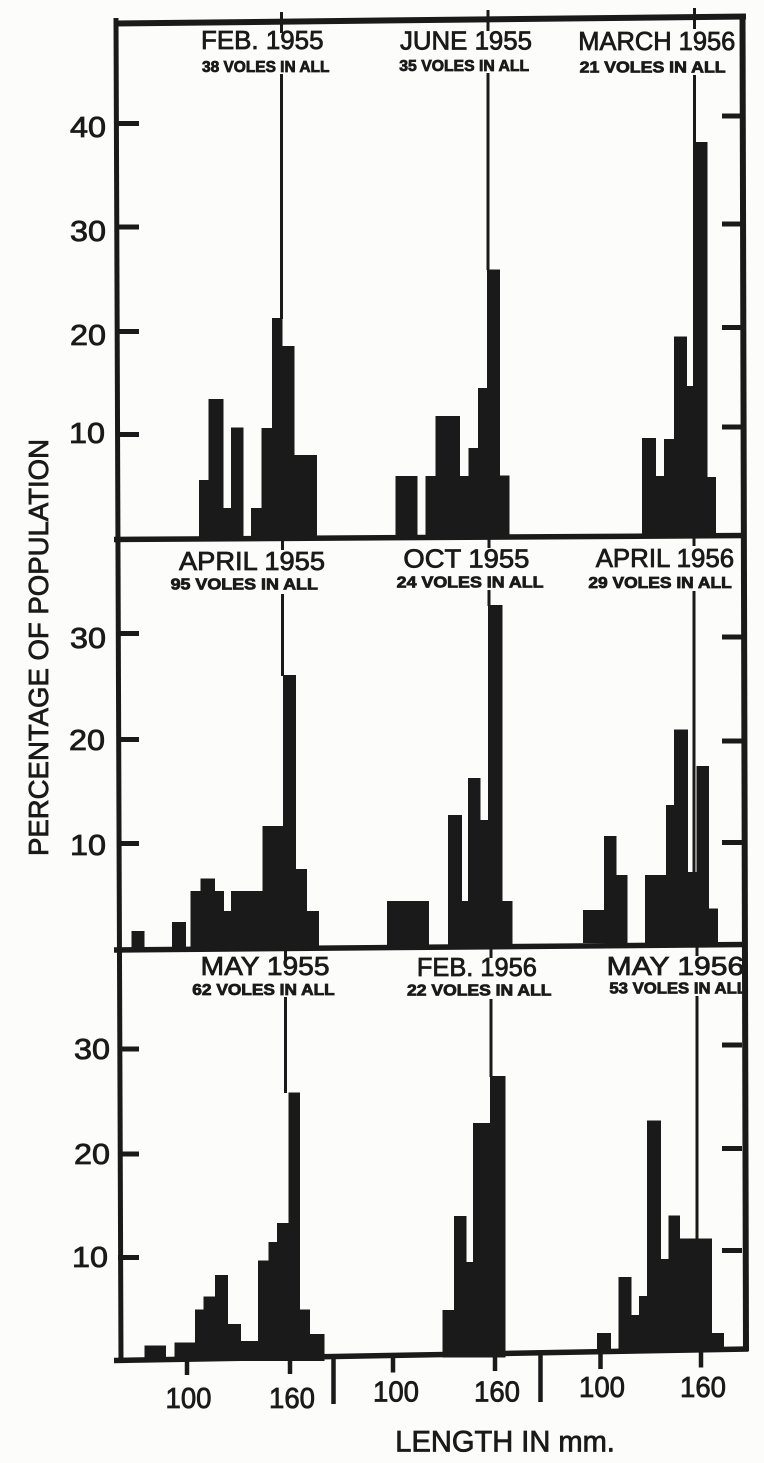 The width and height of the screenshot is (764, 1463). What do you see at coordinates (262, 40) in the screenshot?
I see `svg-text: FEB. 1955` at bounding box center [262, 40].